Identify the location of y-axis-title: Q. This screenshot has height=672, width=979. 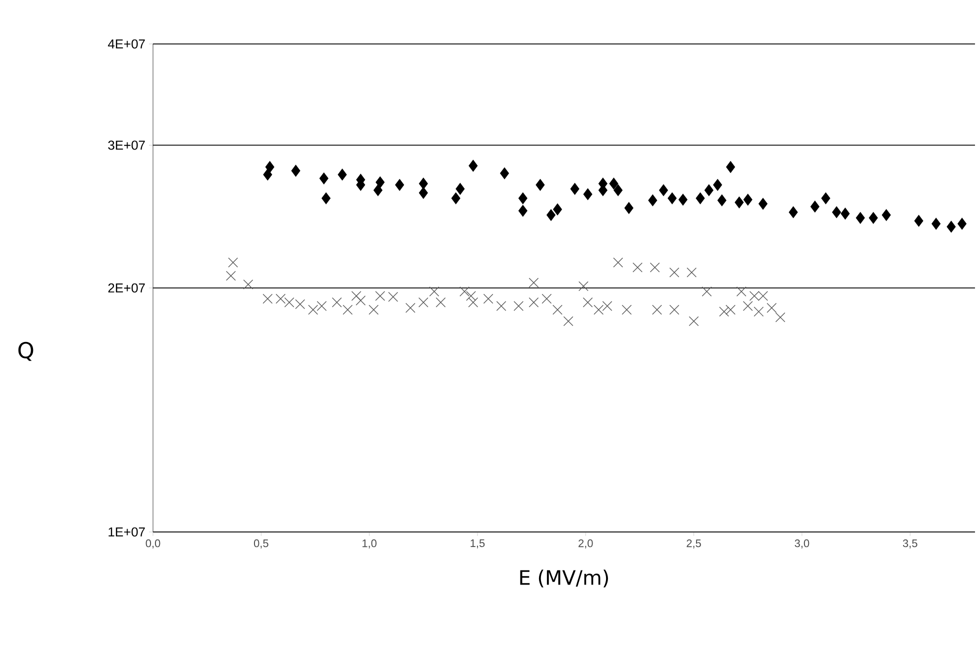
(26, 351).